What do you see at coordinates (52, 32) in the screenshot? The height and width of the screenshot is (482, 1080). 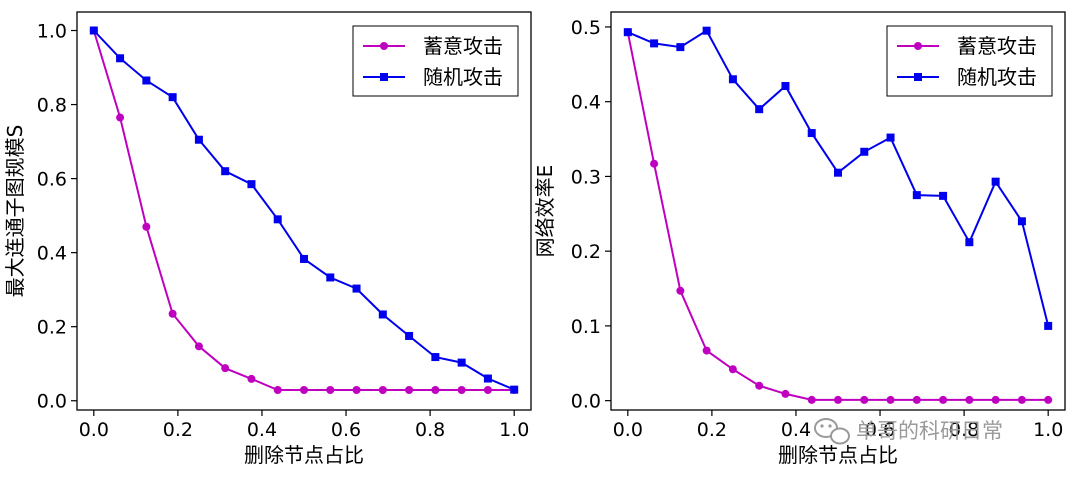 I see `y-tick-label: 1.0` at bounding box center [52, 32].